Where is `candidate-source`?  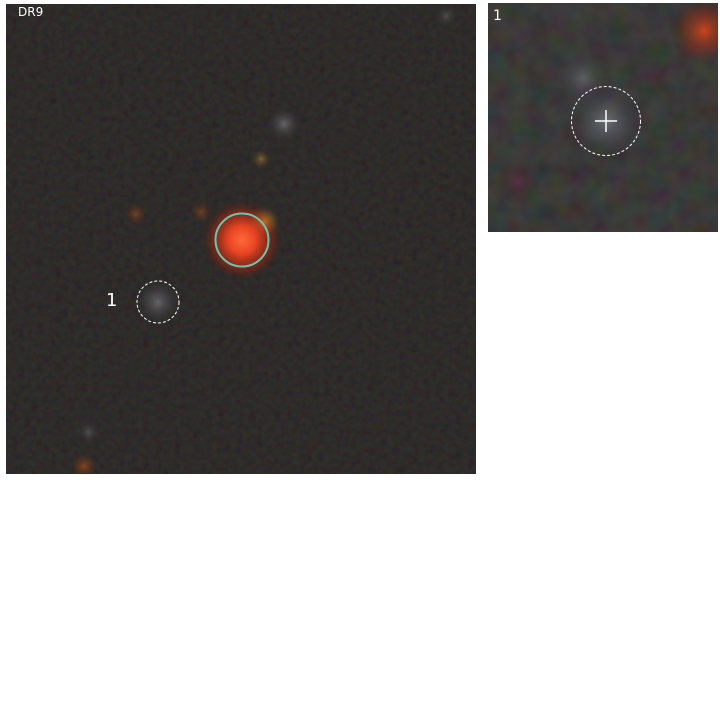
candidate-source is located at coordinates (158, 302).